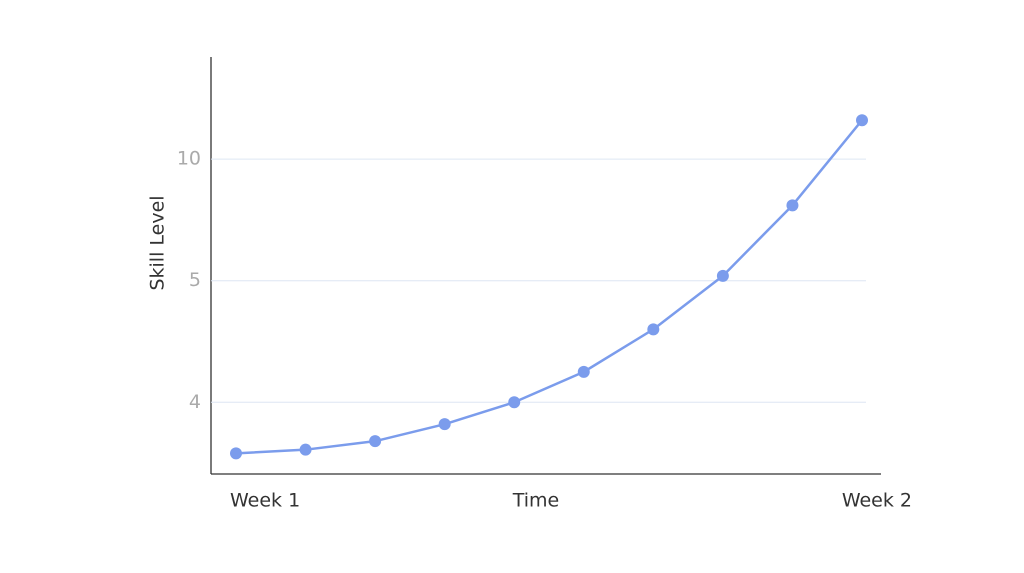  What do you see at coordinates (877, 501) in the screenshot?
I see `x-tick-label: Week 2` at bounding box center [877, 501].